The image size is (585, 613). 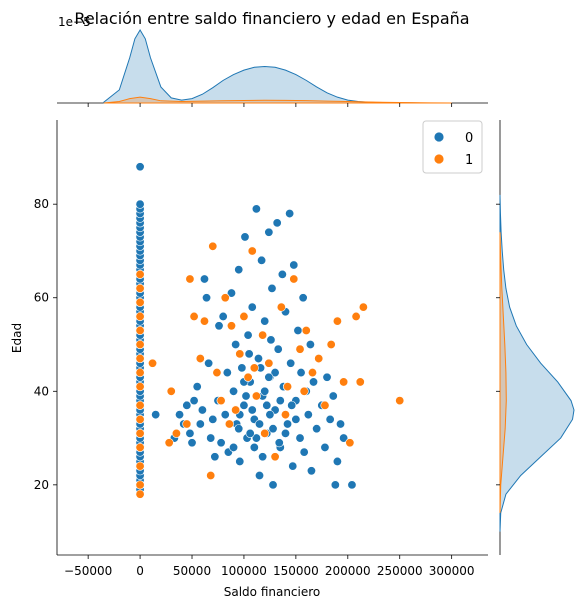 I want to click on right-marginal-density, so click(x=537, y=337).